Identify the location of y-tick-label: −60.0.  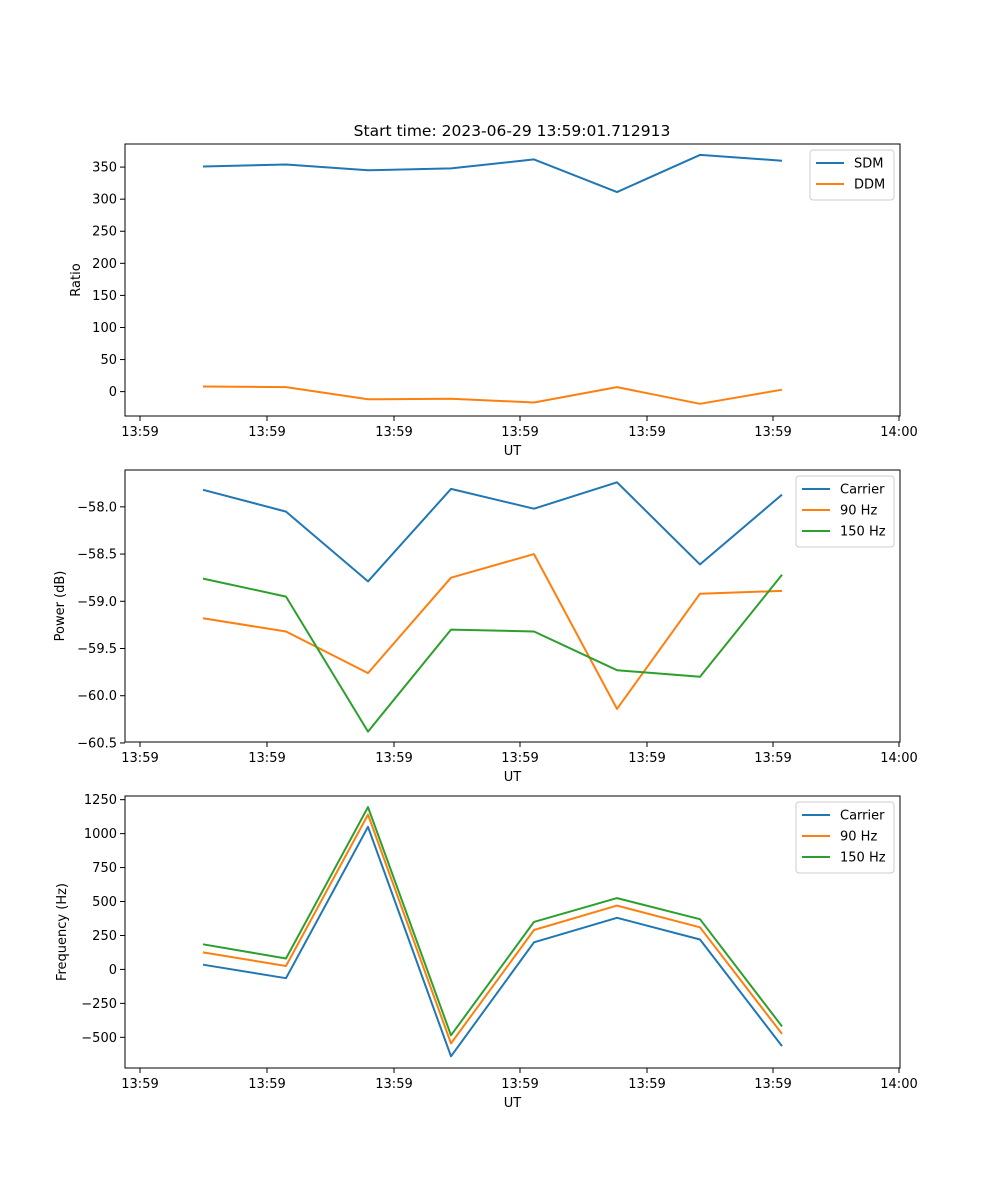
(97, 696).